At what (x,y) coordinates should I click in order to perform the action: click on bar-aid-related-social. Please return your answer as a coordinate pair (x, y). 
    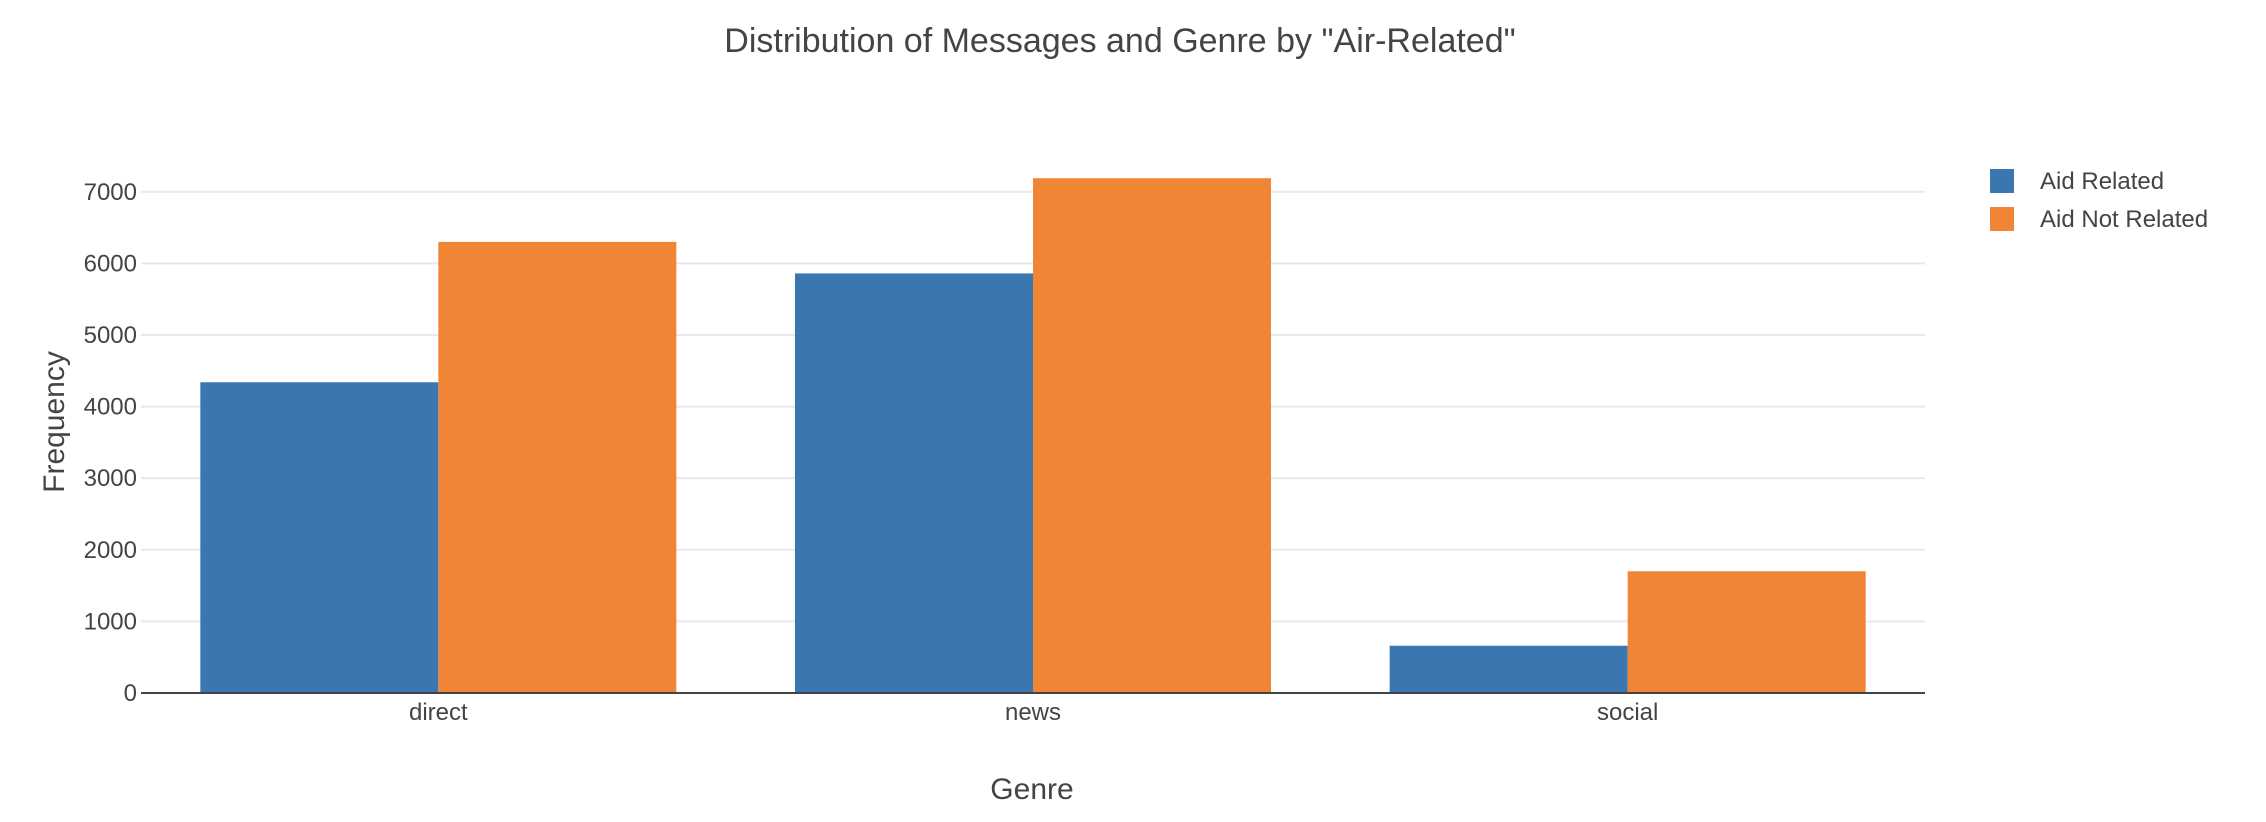
    Looking at the image, I should click on (1508, 669).